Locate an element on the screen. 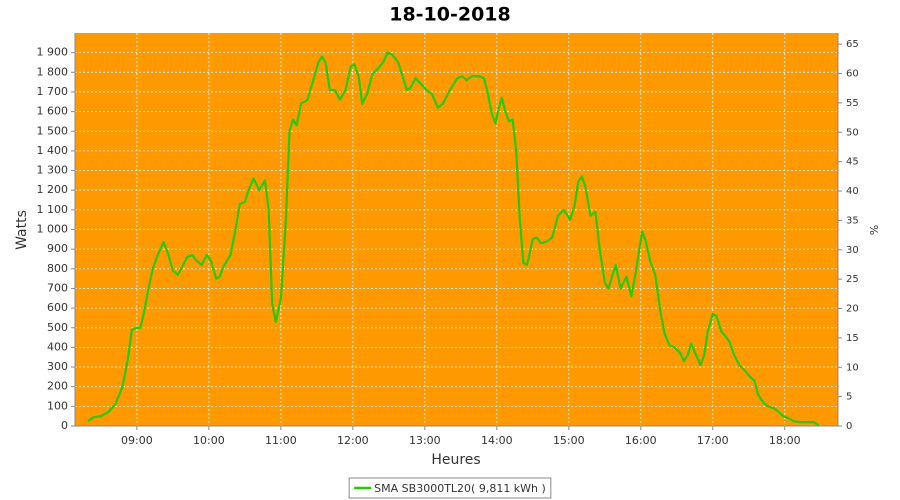 The height and width of the screenshot is (500, 900). y-axis-title: Watts is located at coordinates (22, 230).